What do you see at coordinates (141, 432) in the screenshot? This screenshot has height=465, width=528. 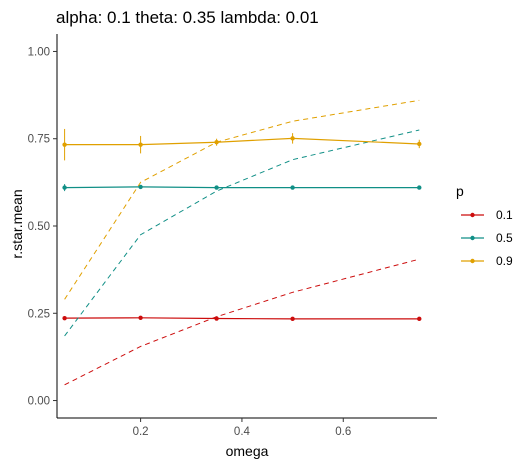 I see `x-tick-label: 0.2` at bounding box center [141, 432].